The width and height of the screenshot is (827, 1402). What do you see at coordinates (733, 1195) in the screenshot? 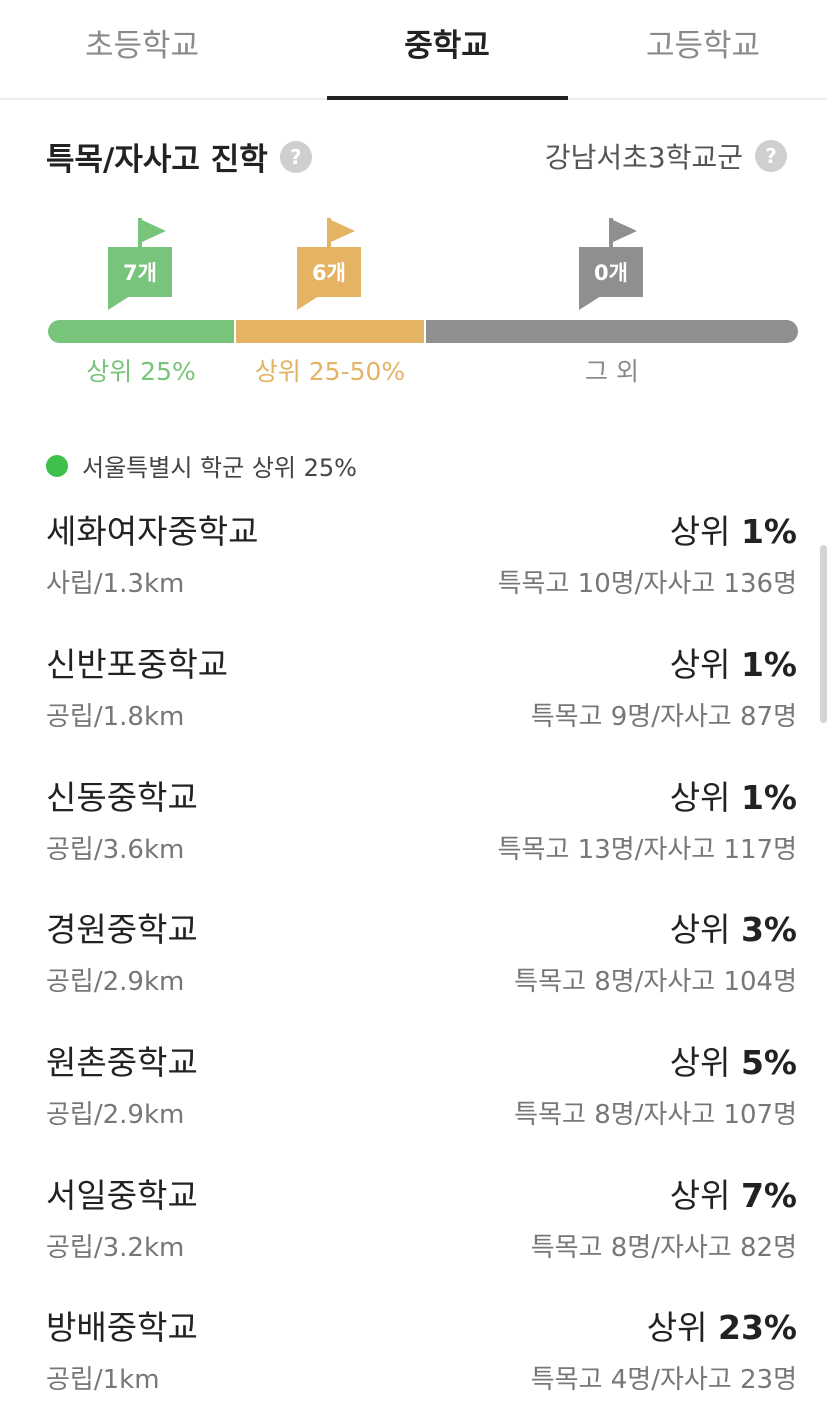
I see `school-rank: 상위 7%` at bounding box center [733, 1195].